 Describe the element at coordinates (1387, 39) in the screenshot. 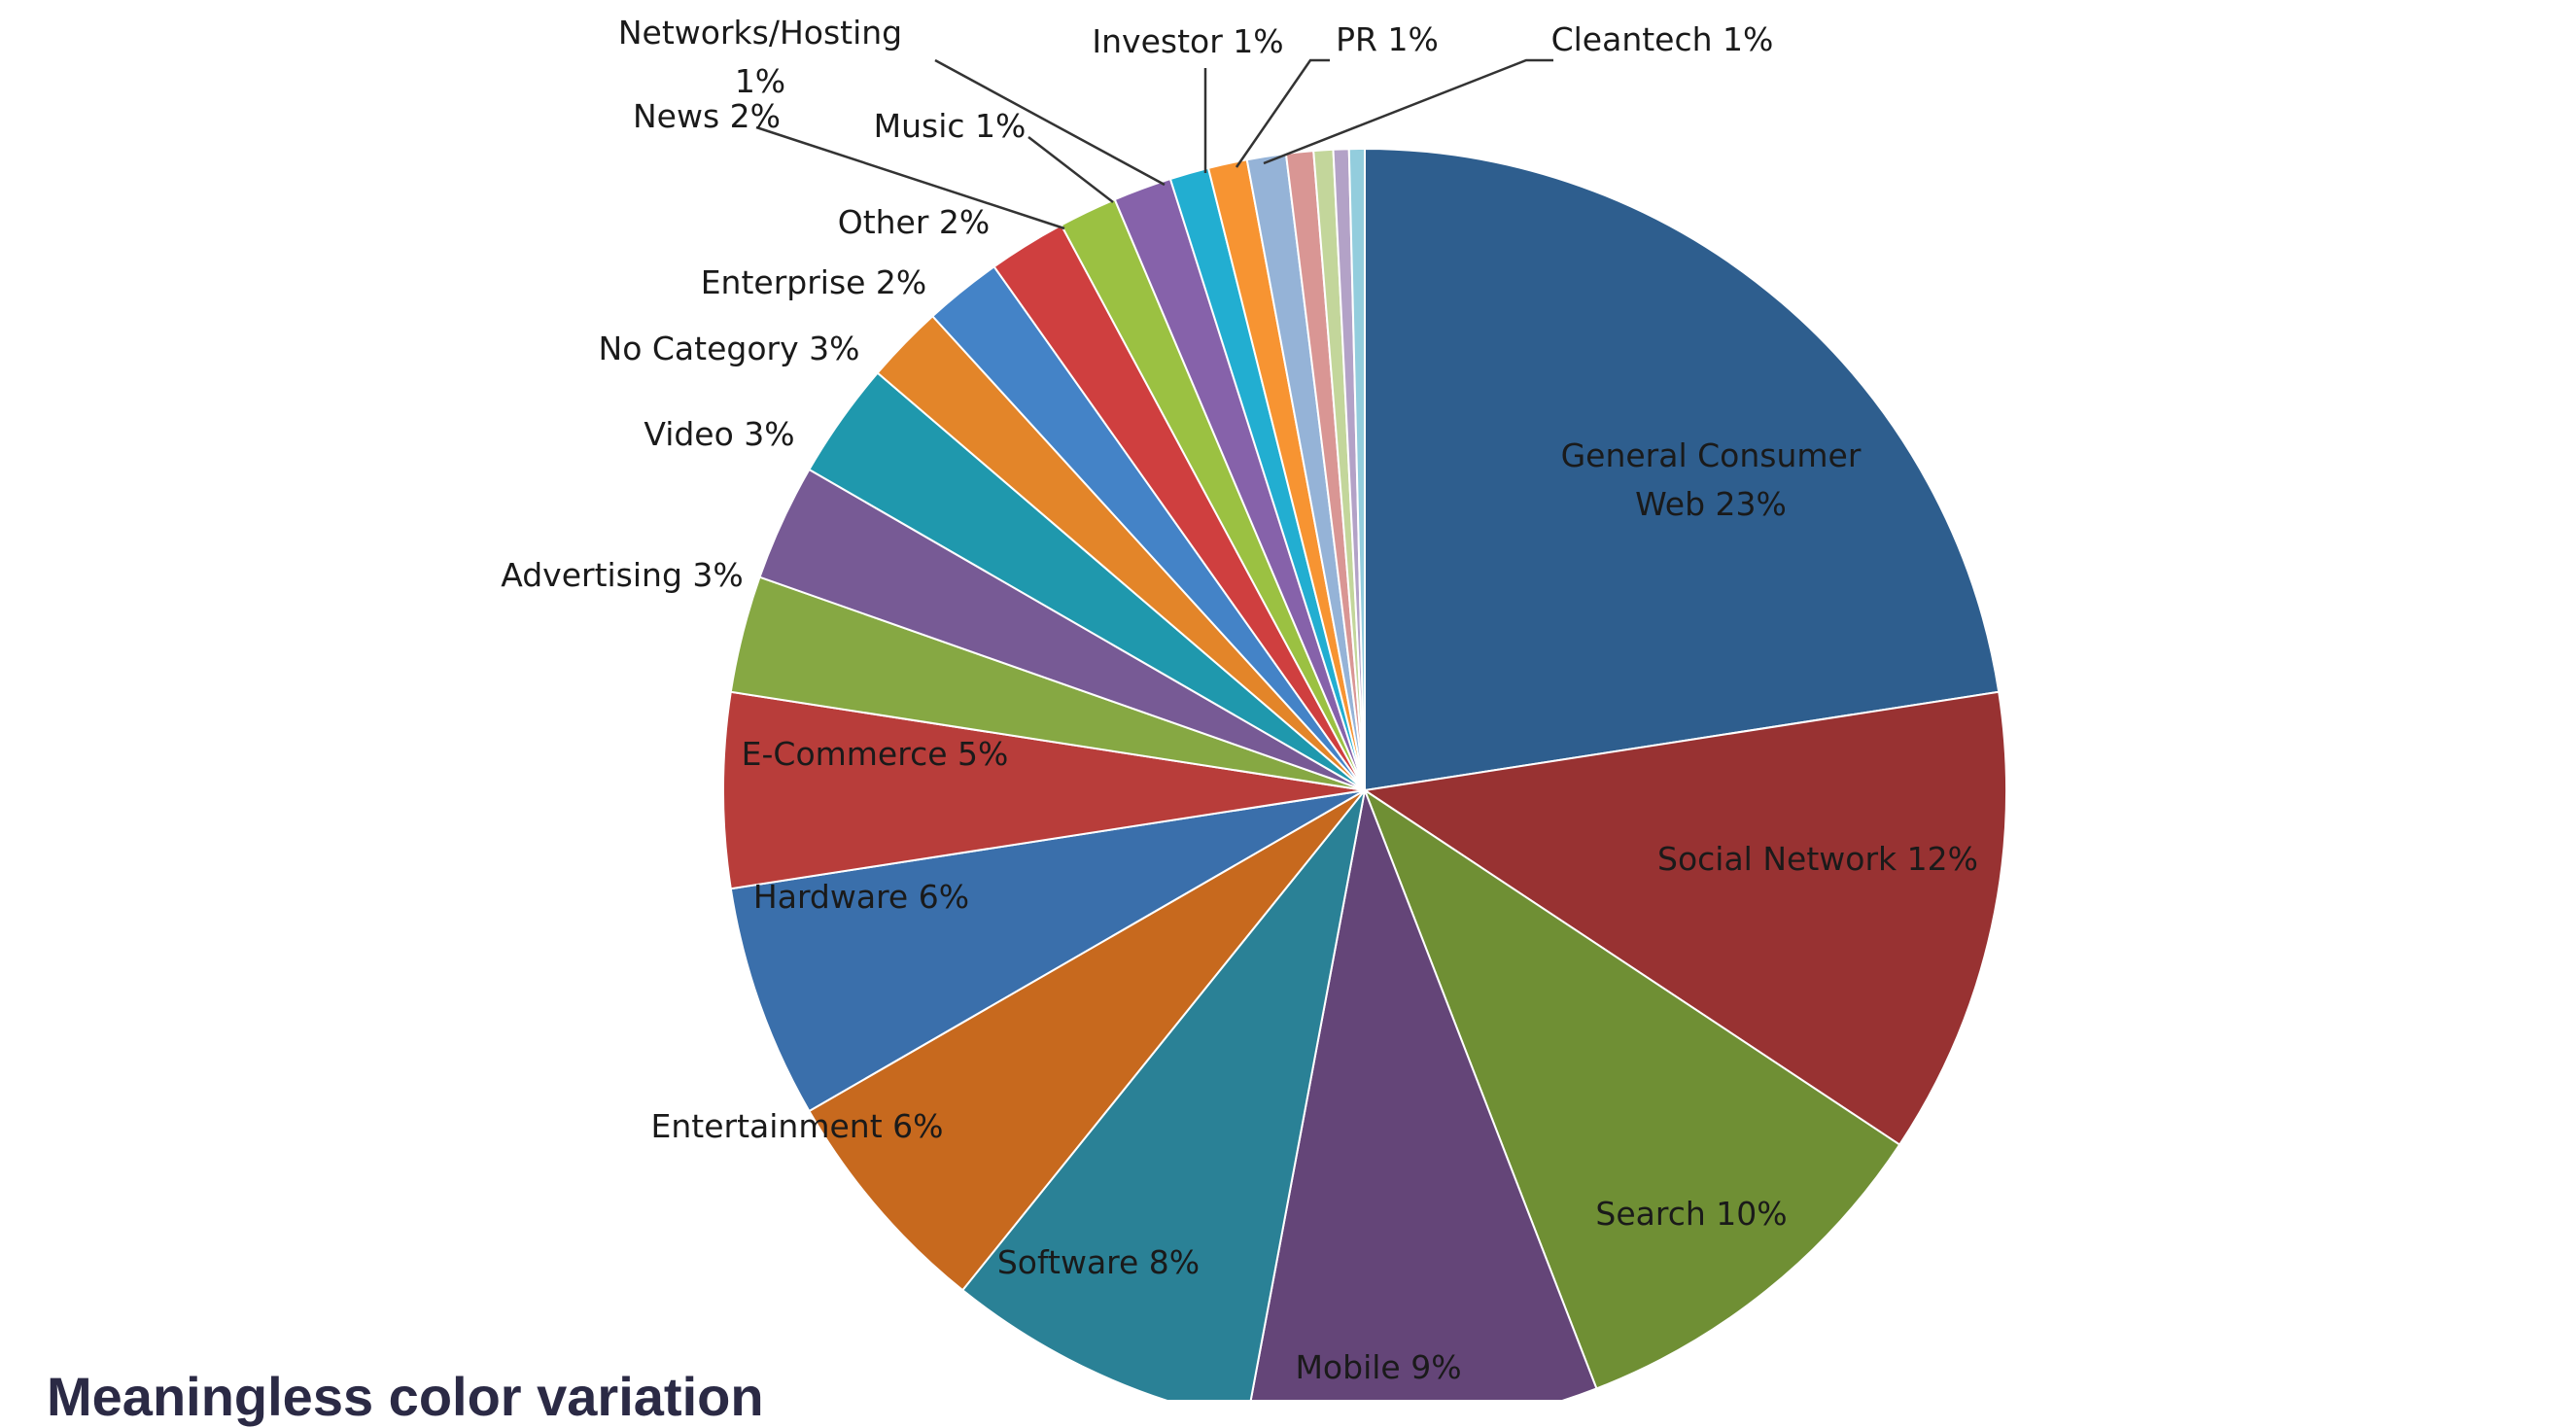

I see `slice-label: PR 1%` at that location.